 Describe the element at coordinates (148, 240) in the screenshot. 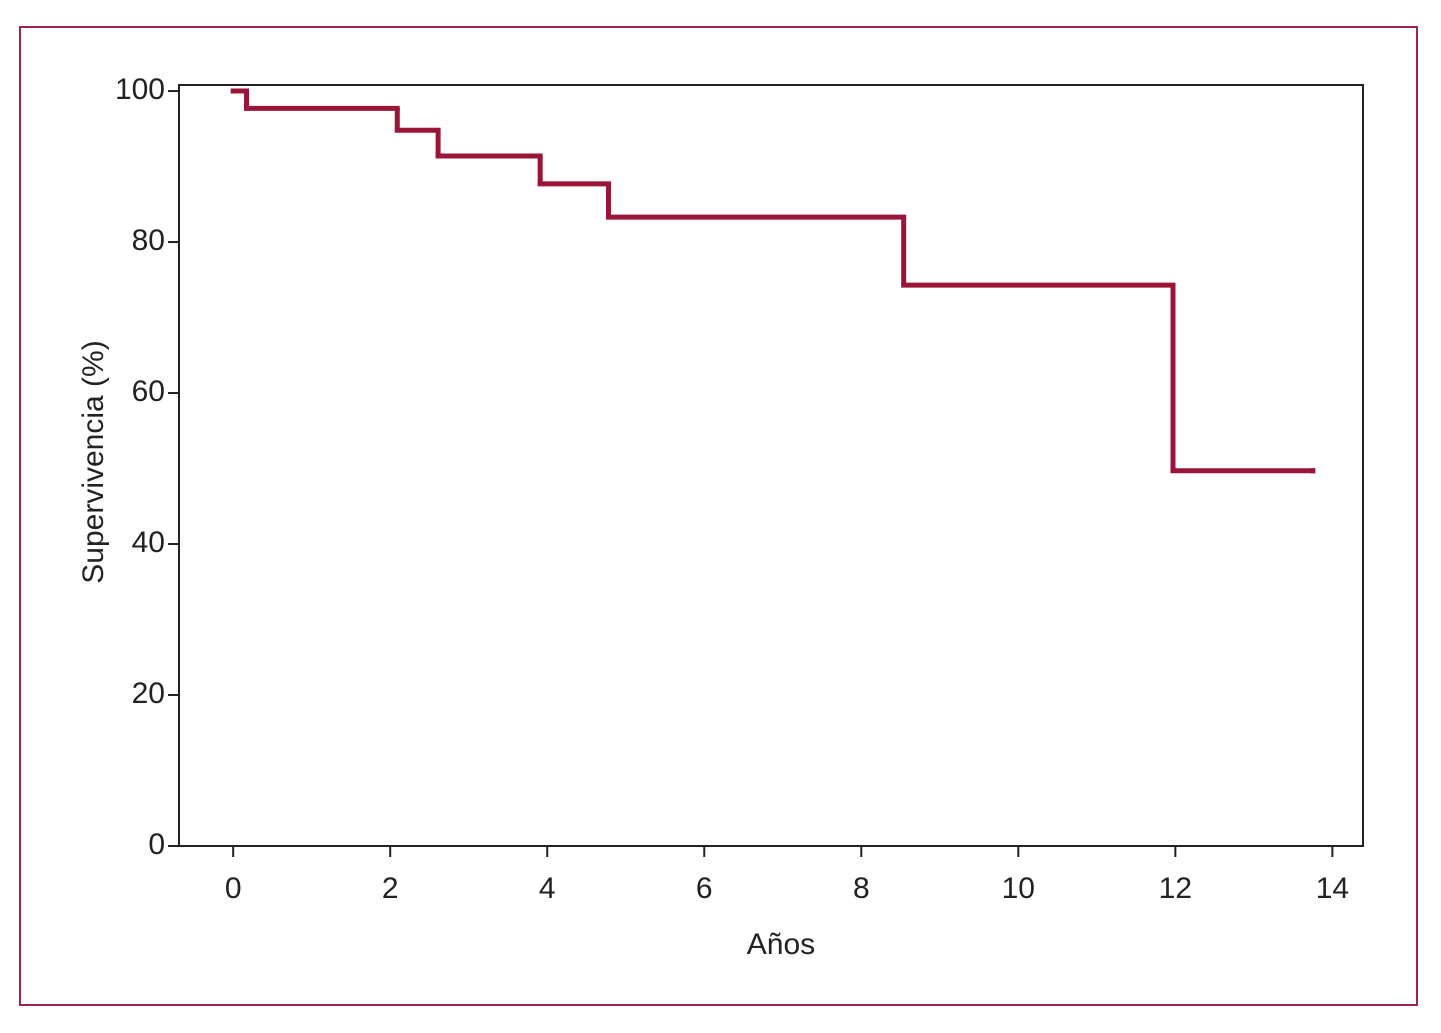

I see `y-tick-label: 80` at that location.